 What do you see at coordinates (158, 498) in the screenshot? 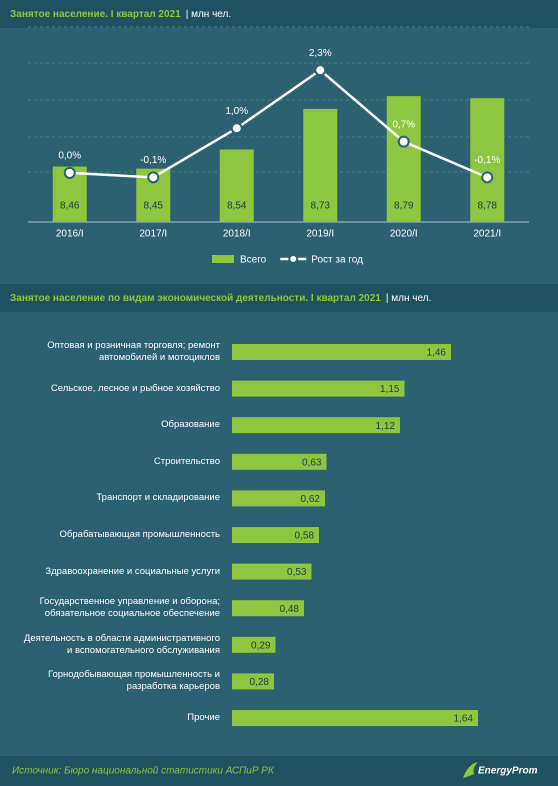
I see `category-label: Транспорт и складирование` at bounding box center [158, 498].